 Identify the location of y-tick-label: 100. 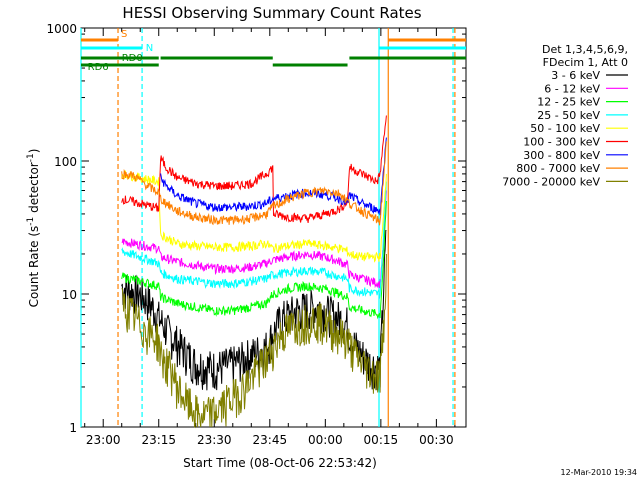
(65, 162).